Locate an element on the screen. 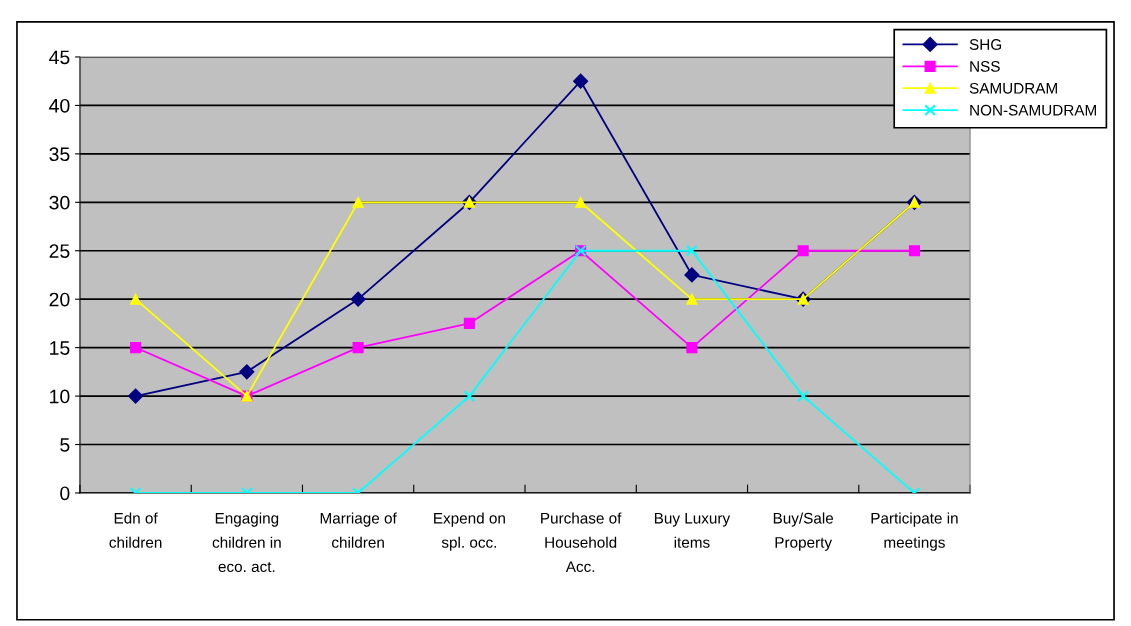 The width and height of the screenshot is (1131, 626). y-tick-label: 5 is located at coordinates (65, 445).